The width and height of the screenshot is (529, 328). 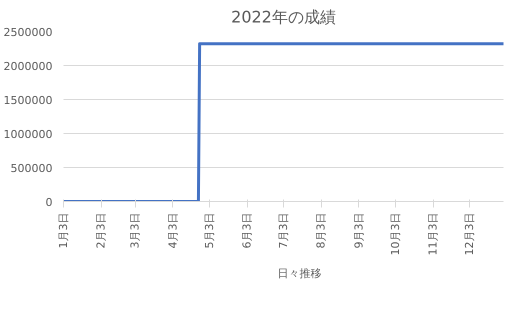 What do you see at coordinates (63, 230) in the screenshot?
I see `x-tick-label: 1月3日` at bounding box center [63, 230].